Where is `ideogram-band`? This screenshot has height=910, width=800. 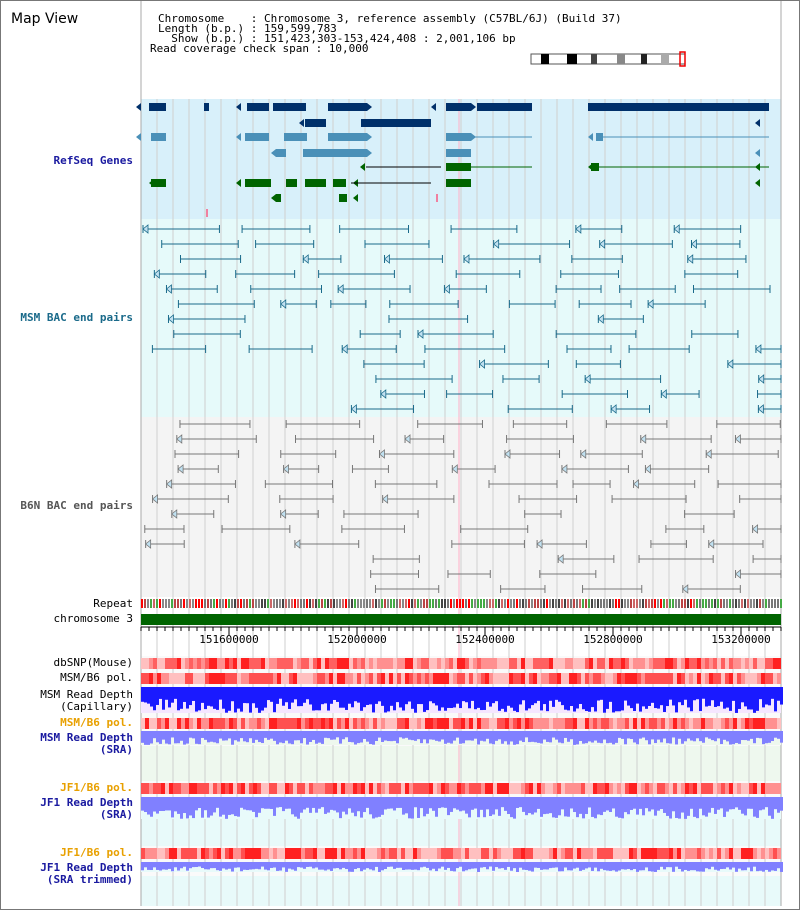
ideogram-band is located at coordinates (572, 59).